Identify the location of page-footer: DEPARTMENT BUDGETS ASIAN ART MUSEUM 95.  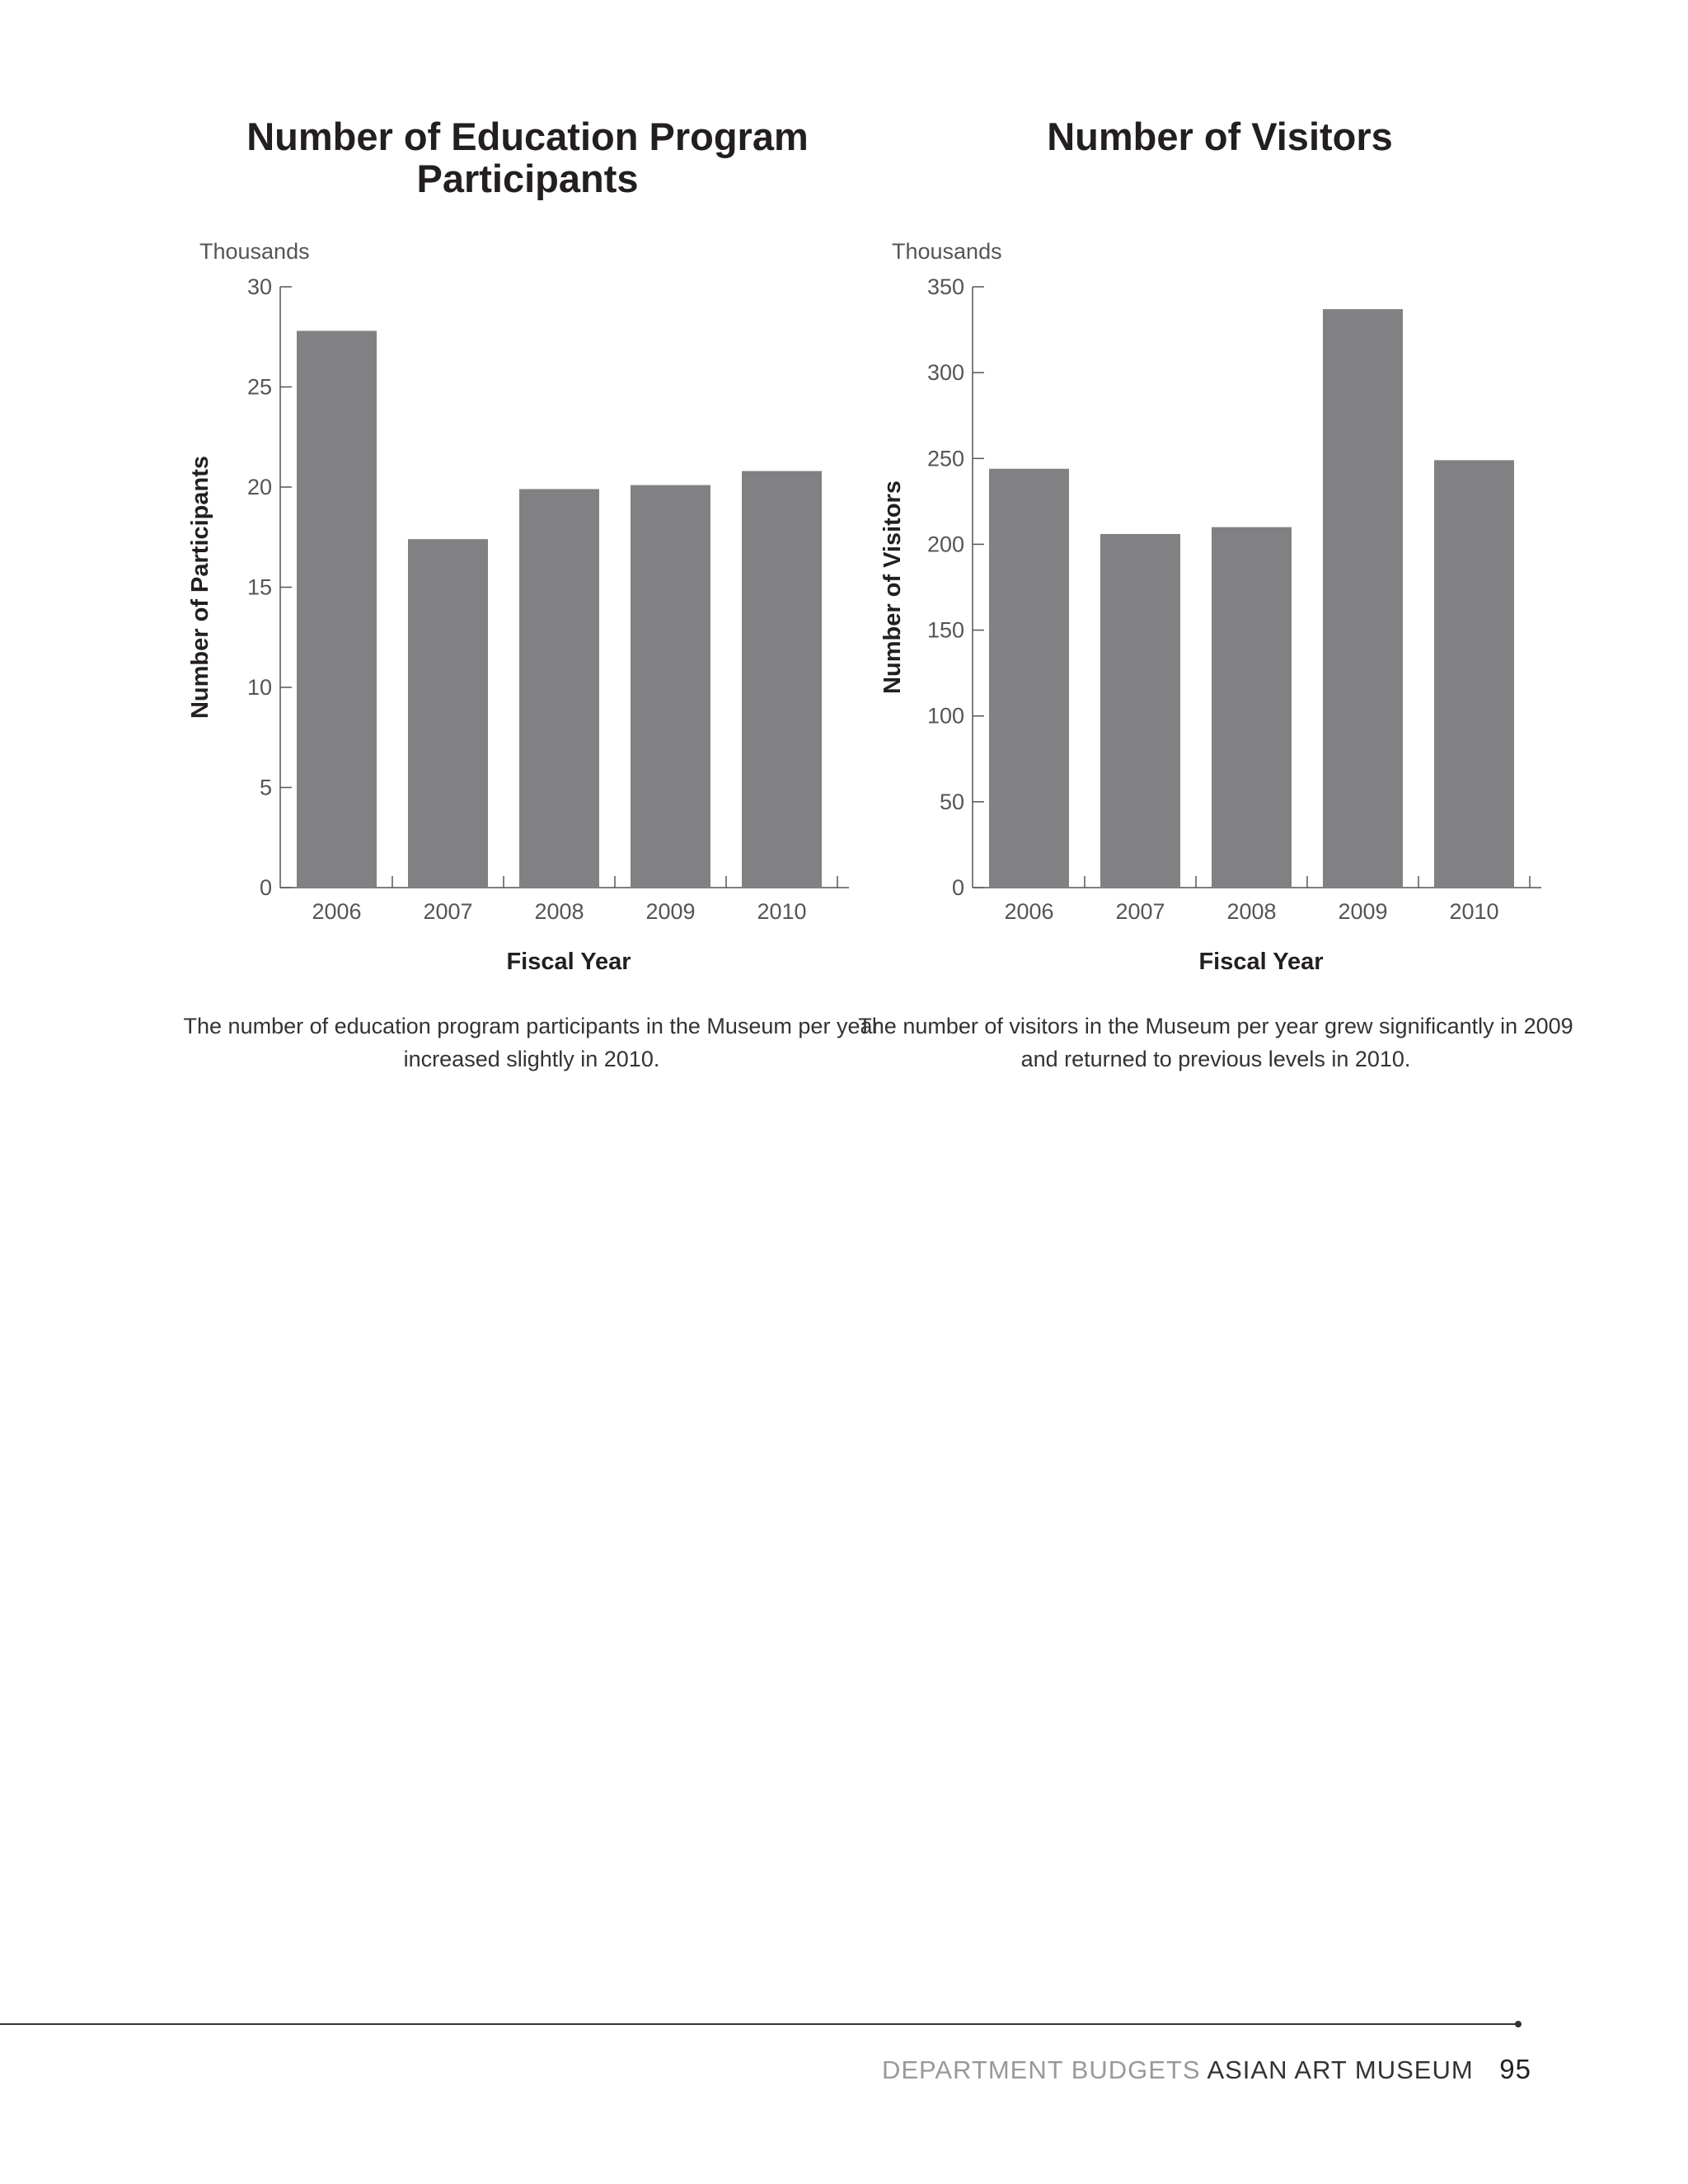
(1206, 2069).